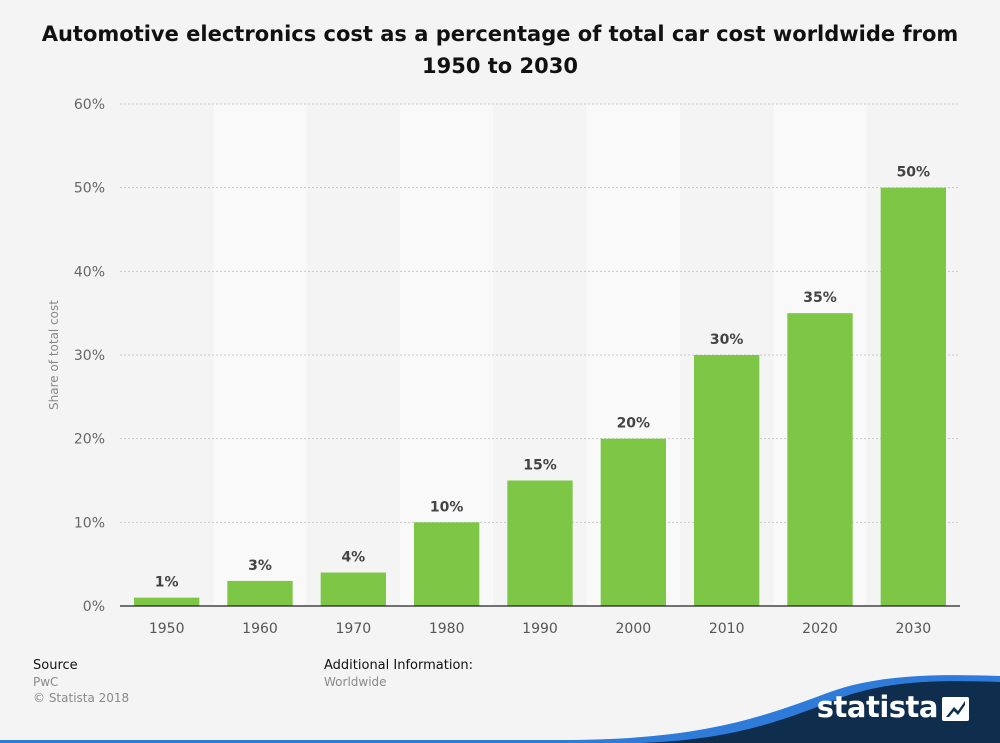 This screenshot has height=743, width=1000. What do you see at coordinates (634, 629) in the screenshot?
I see `x-tick-label: 2000` at bounding box center [634, 629].